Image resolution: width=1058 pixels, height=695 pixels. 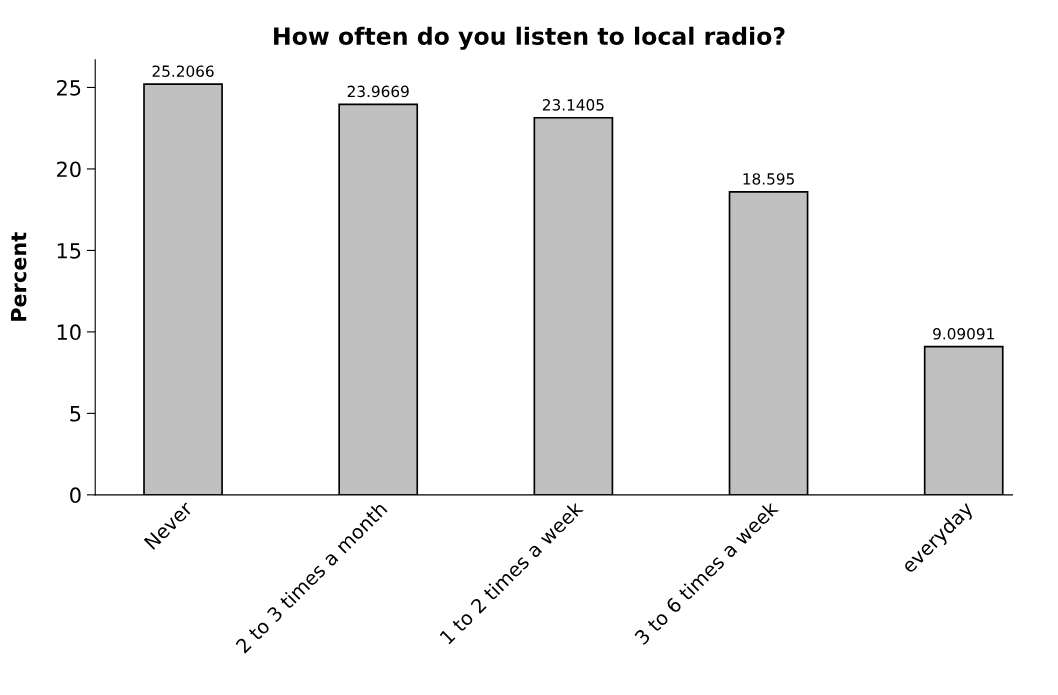 What do you see at coordinates (573, 105) in the screenshot?
I see `data-label: 23.1405` at bounding box center [573, 105].